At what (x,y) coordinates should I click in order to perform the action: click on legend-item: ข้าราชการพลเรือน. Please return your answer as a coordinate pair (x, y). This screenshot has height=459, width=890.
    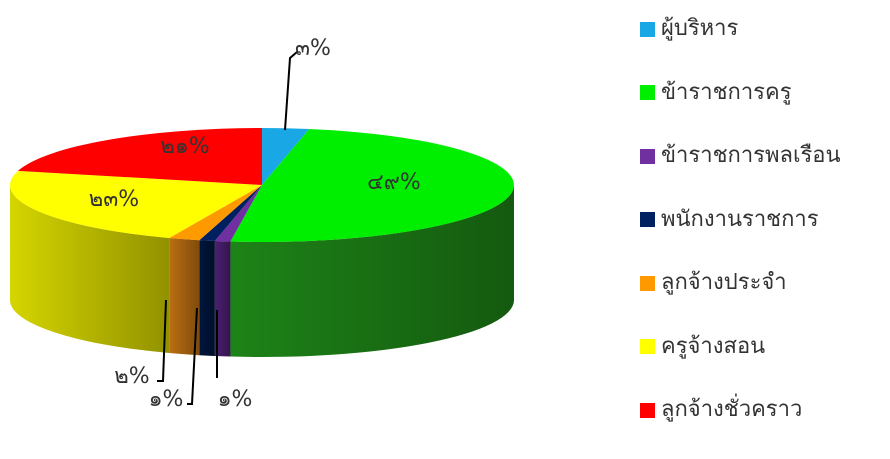
    Looking at the image, I should click on (765, 156).